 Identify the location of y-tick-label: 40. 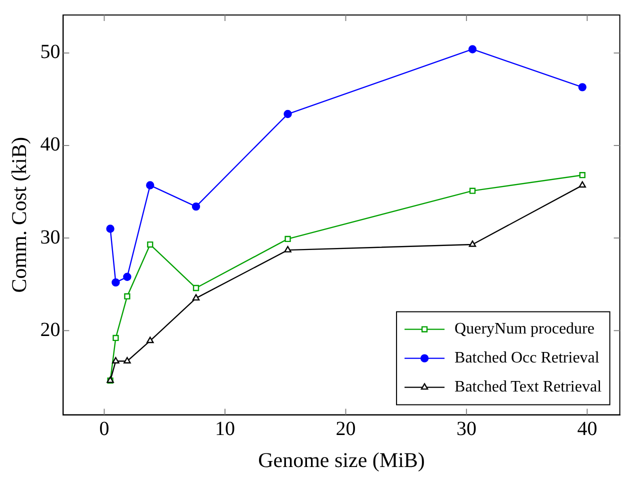
(50, 145).